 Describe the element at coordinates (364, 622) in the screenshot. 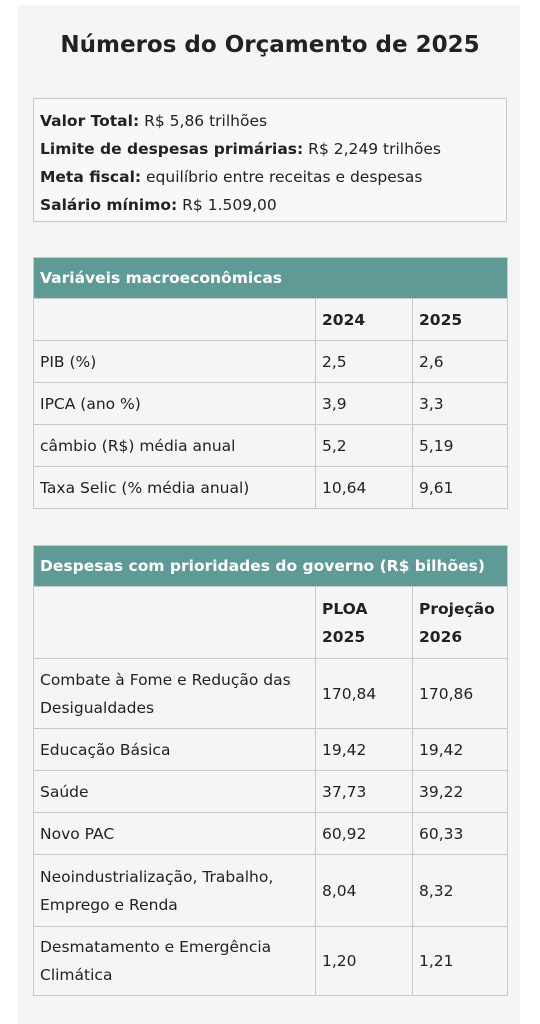

I see `column-header: PLOA 2025` at that location.